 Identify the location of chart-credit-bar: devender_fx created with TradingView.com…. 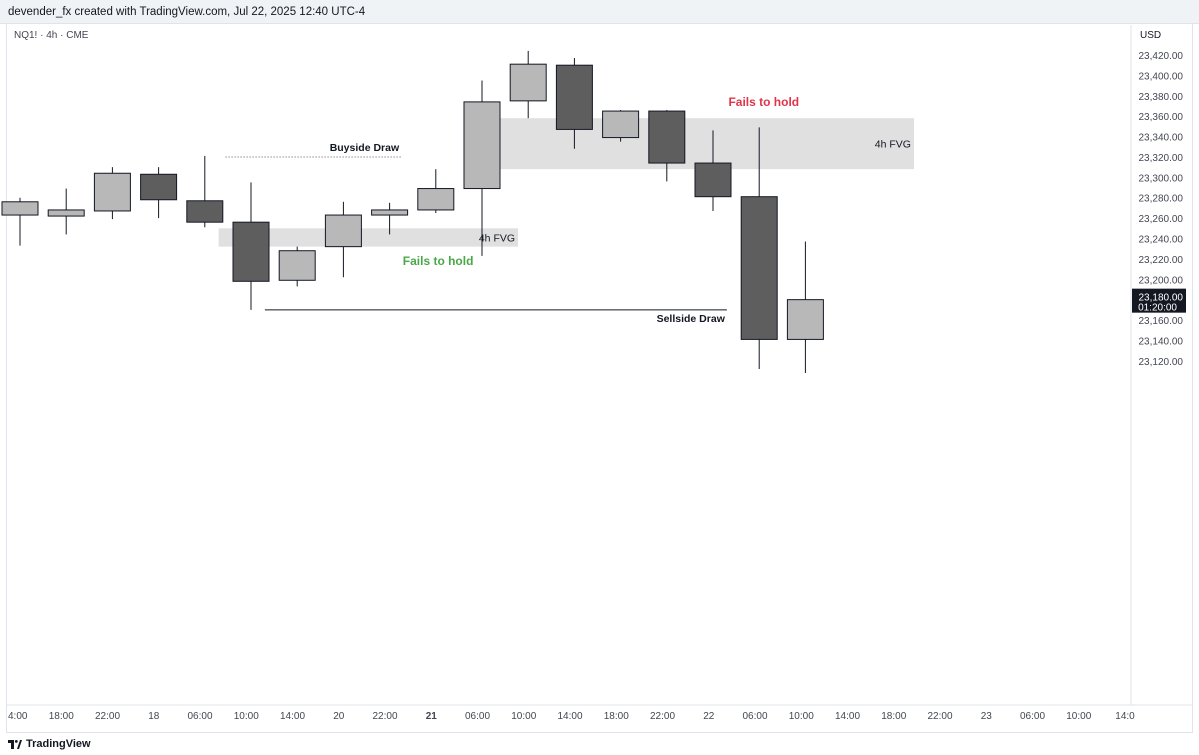
(599, 12).